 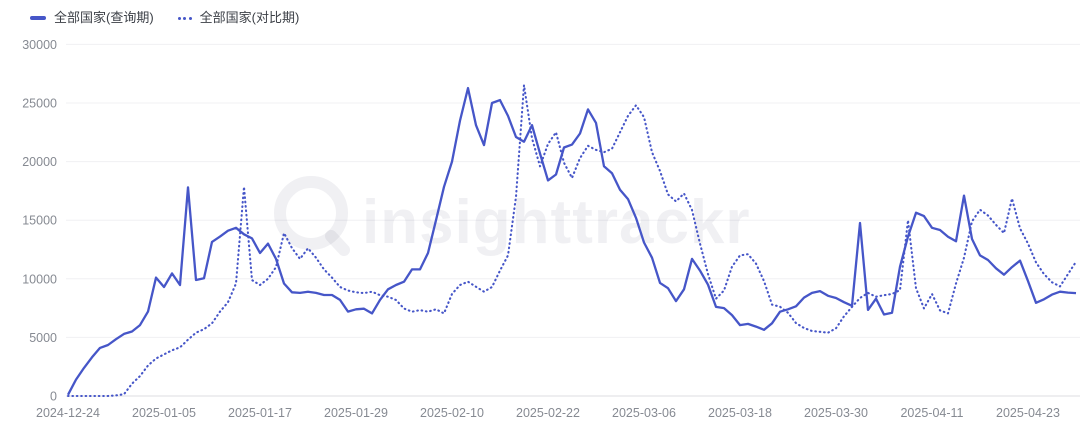 I want to click on legend-item-query-period: 全部国家(查询期), so click(x=92, y=18).